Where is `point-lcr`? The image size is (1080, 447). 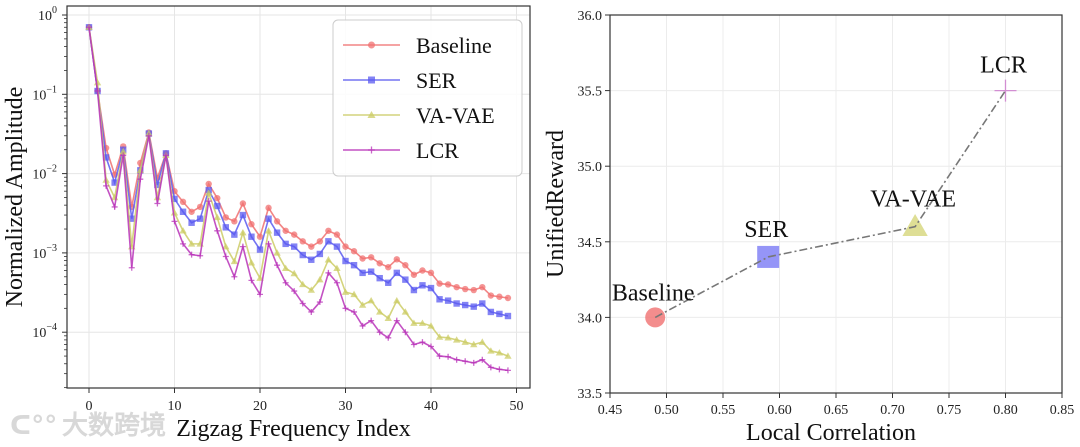
point-lcr is located at coordinates (1005, 90).